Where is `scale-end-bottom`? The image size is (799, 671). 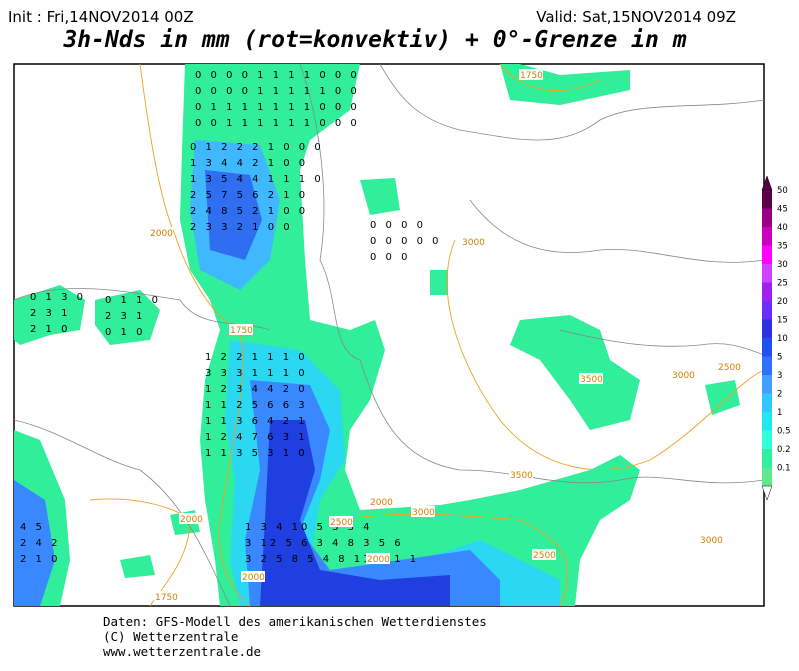
scale-end-bottom is located at coordinates (767, 493).